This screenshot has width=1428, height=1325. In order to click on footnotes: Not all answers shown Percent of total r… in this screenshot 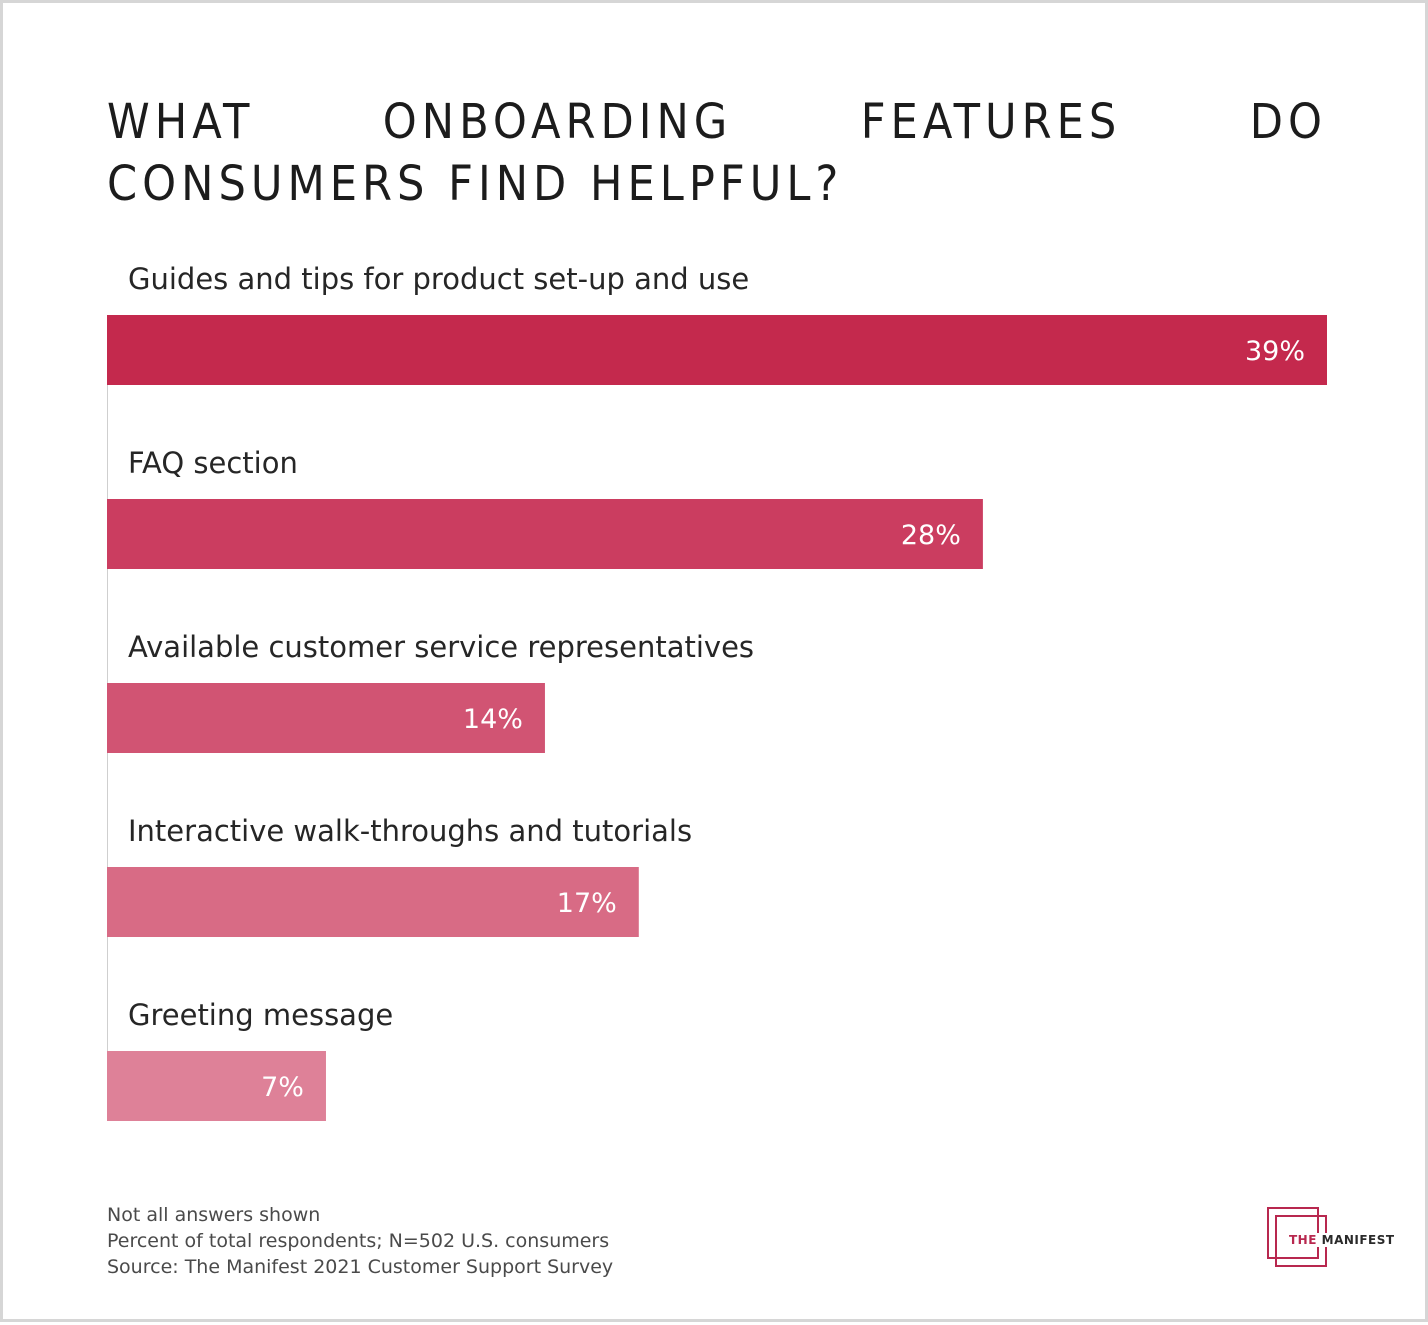, I will do `click(360, 1241)`.